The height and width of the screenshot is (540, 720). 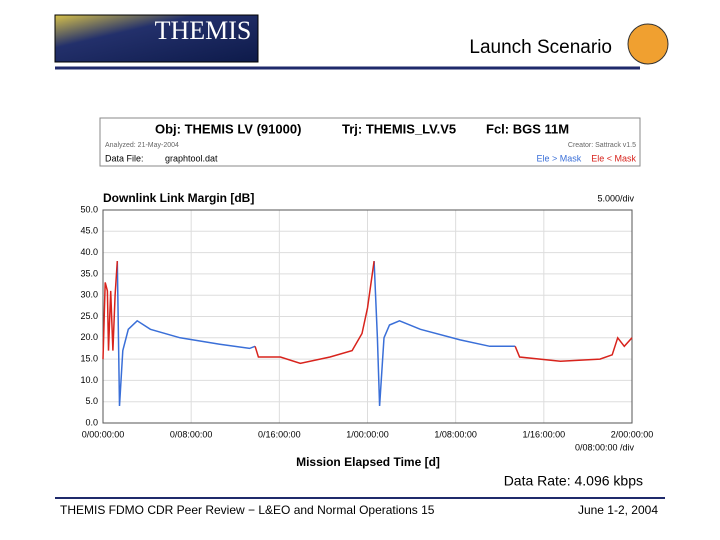 What do you see at coordinates (103, 434) in the screenshot?
I see `x-tick-label: 0/00:00:00` at bounding box center [103, 434].